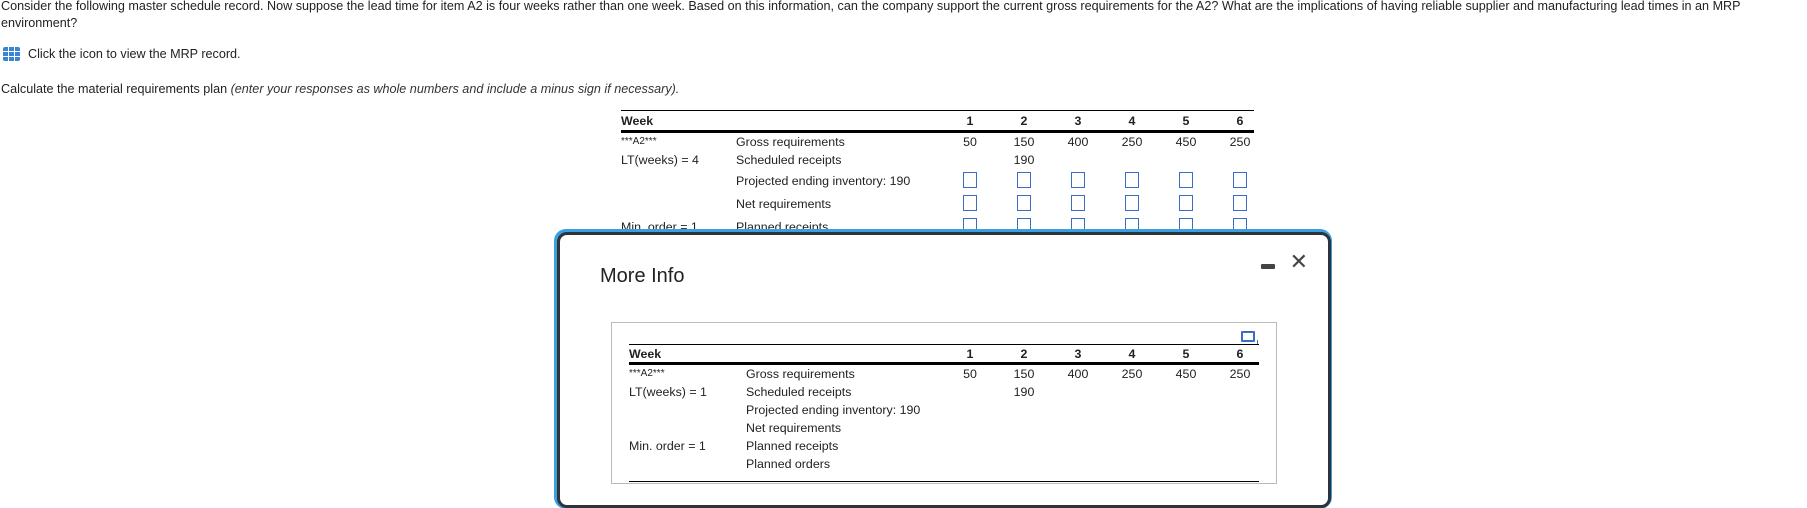  I want to click on modal-title: More Info, so click(642, 276).